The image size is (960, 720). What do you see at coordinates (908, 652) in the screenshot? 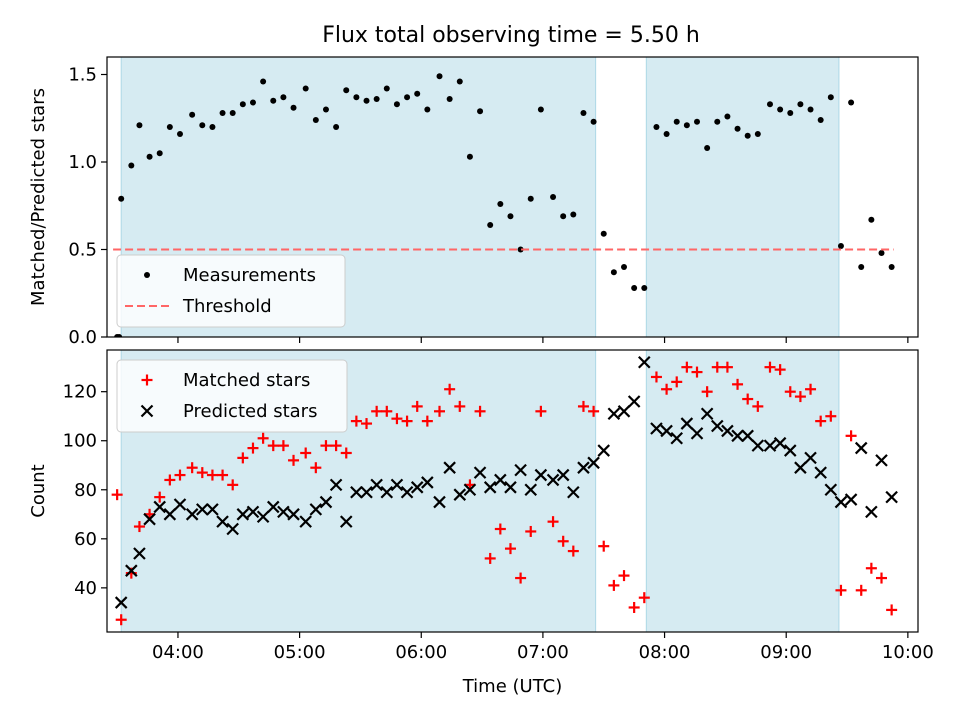
I see `x-tick-label: 10:00` at bounding box center [908, 652].